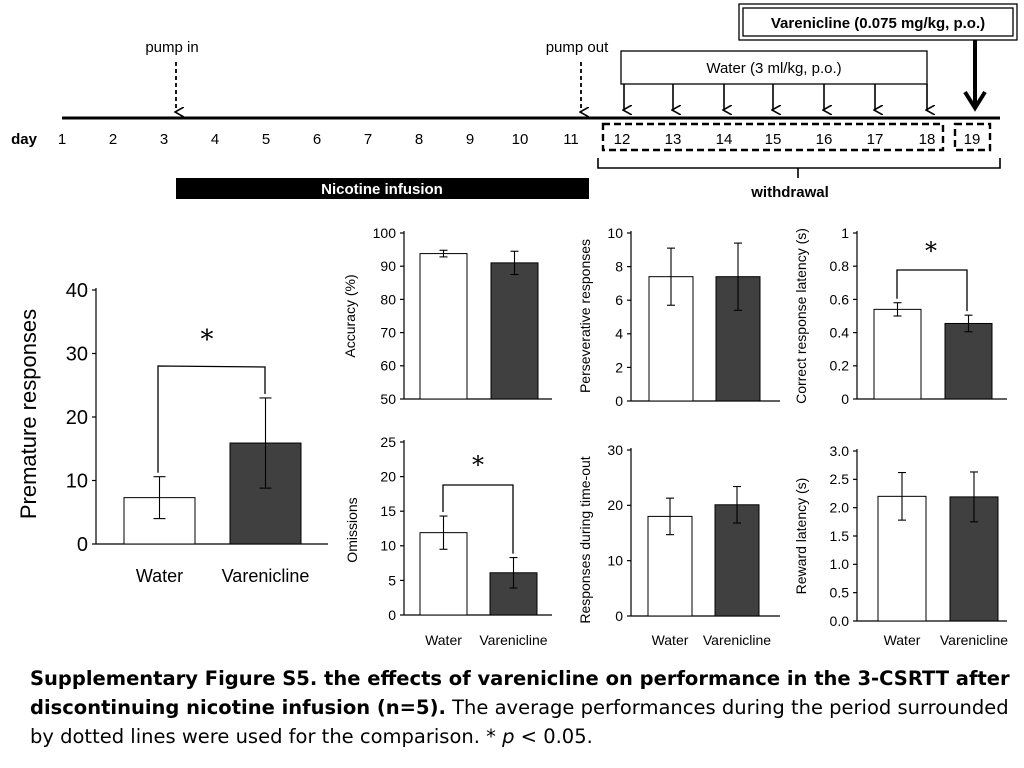 The width and height of the screenshot is (1024, 768). I want to click on water-box-label: Water (3 ml/kg, p.o.), so click(773, 68).